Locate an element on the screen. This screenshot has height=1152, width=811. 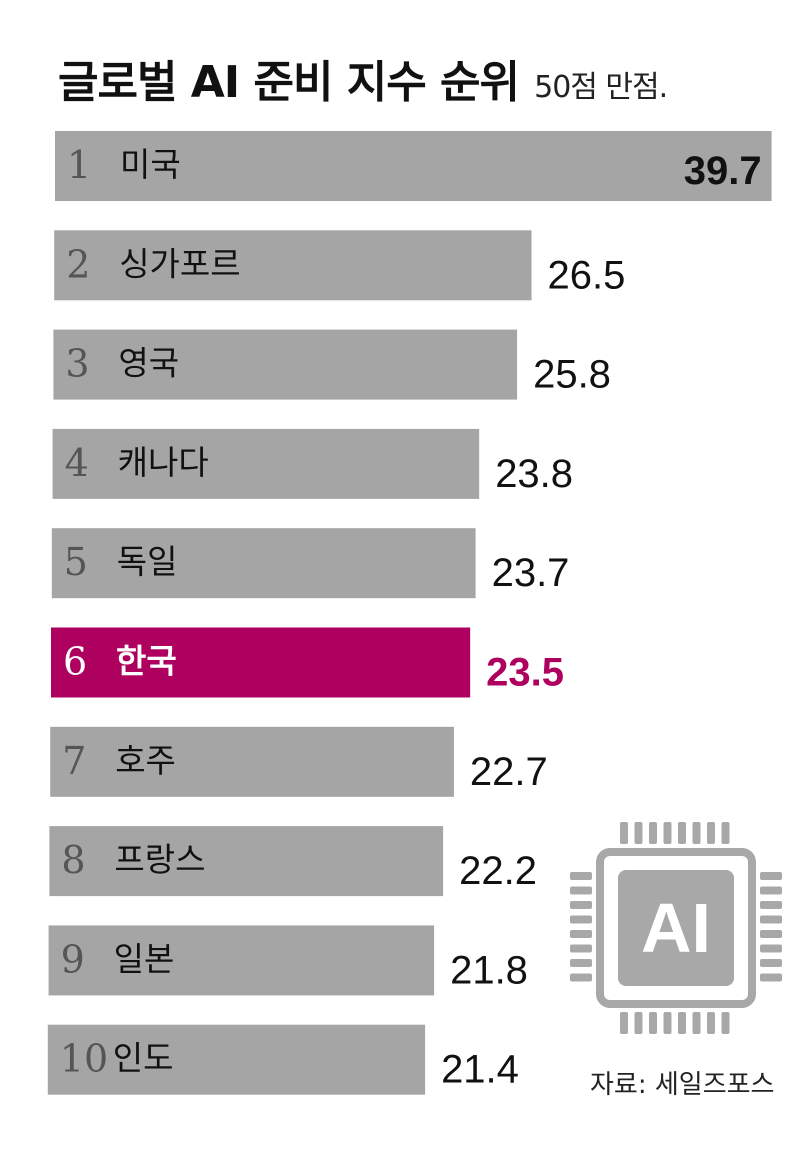
bar-row-5: 5 독일 23.7 is located at coordinates (310, 563).